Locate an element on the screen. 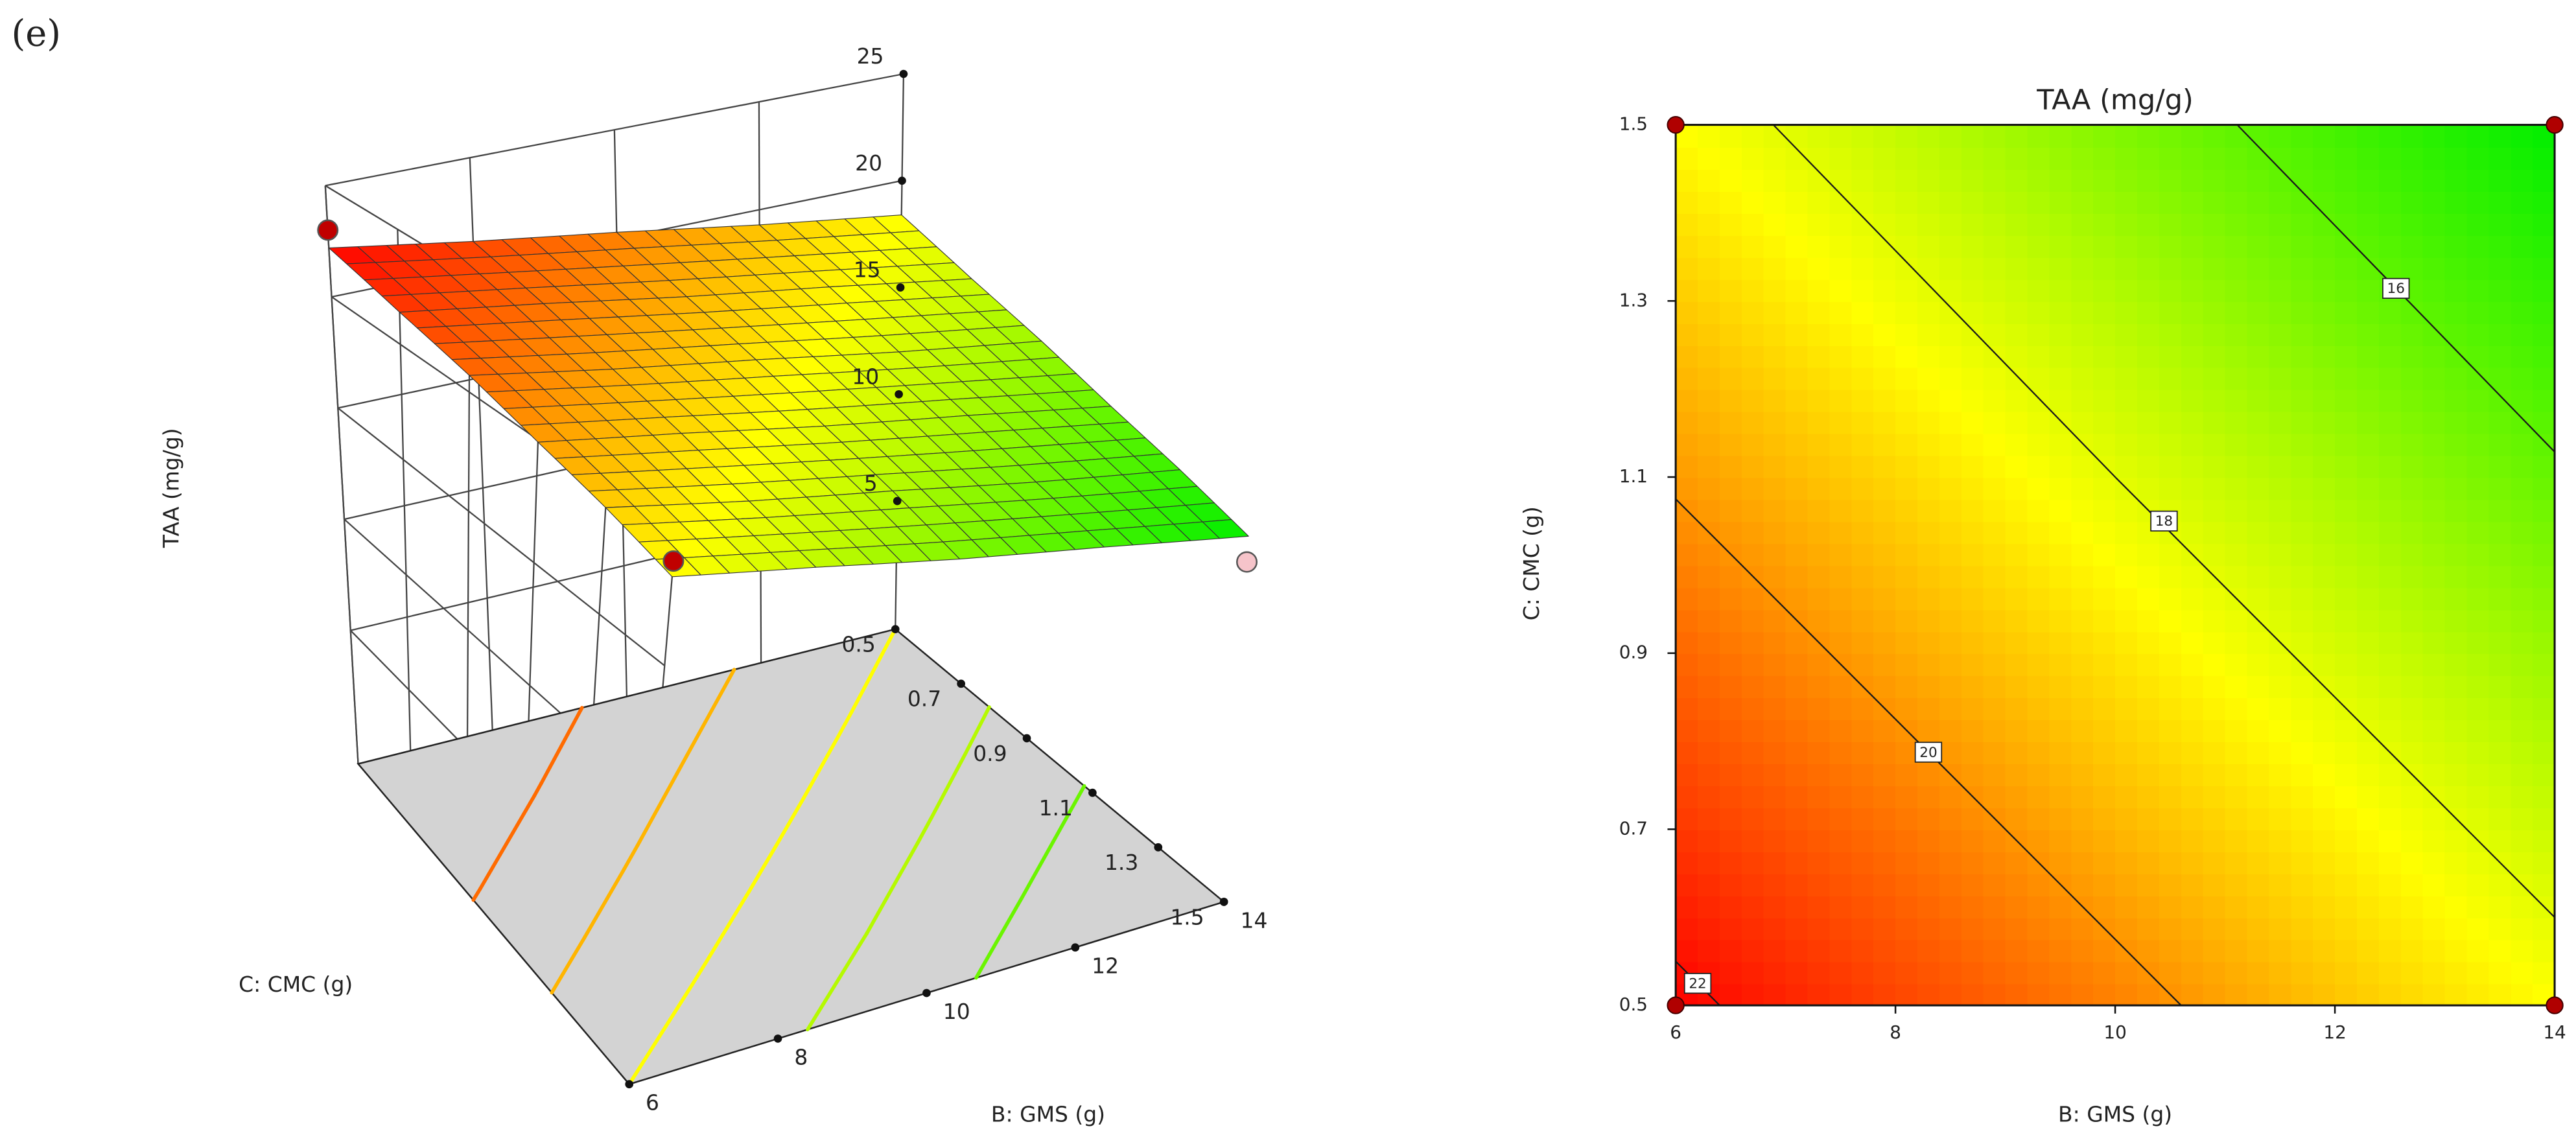 This screenshot has width=2576, height=1144. contour-line is located at coordinates (2203, 565).